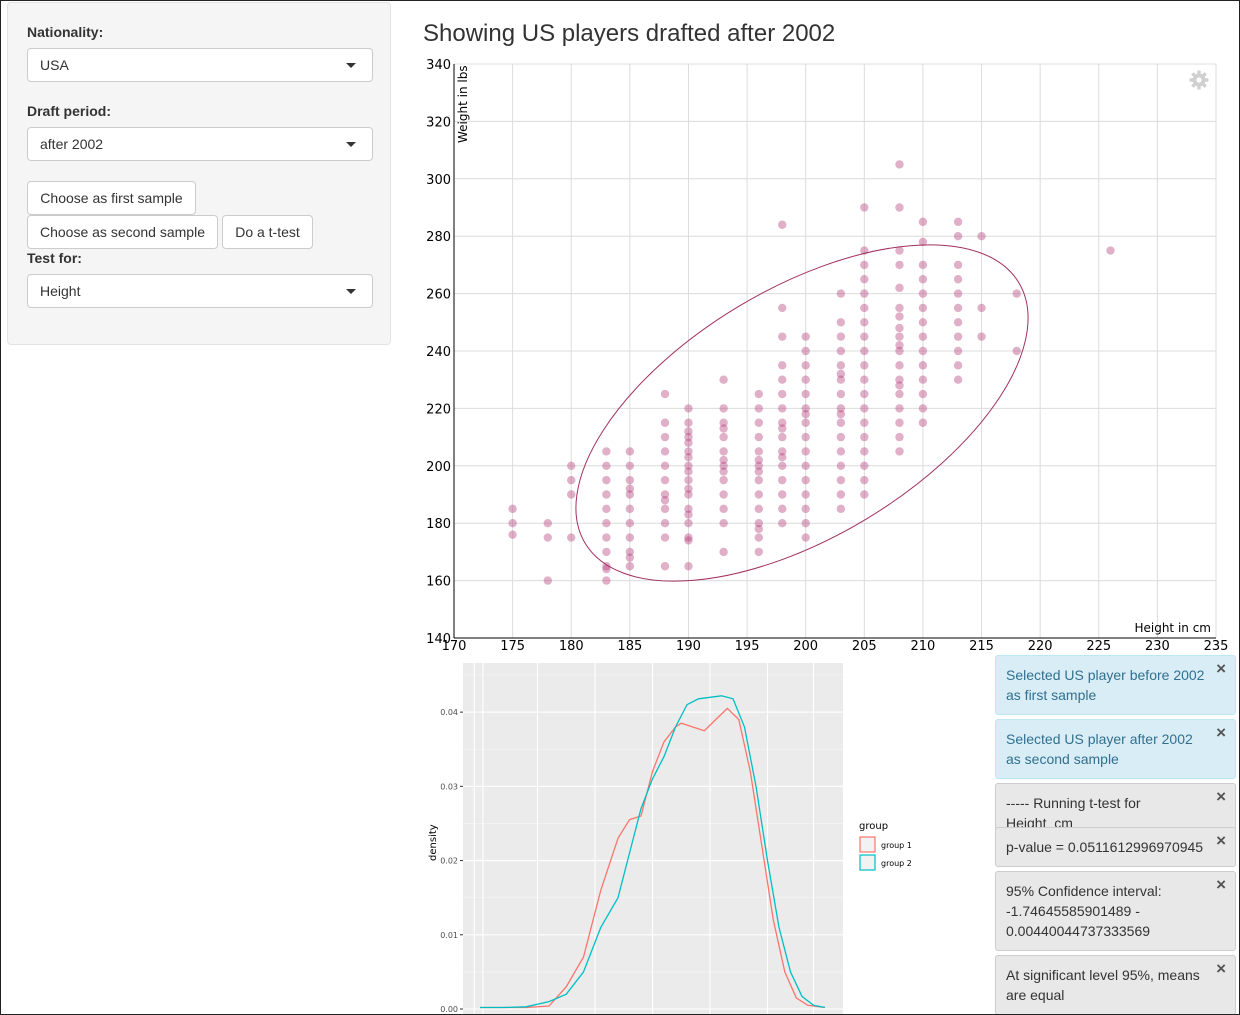  I want to click on choose-second-sample-button: Choose as second sample, so click(122, 232).